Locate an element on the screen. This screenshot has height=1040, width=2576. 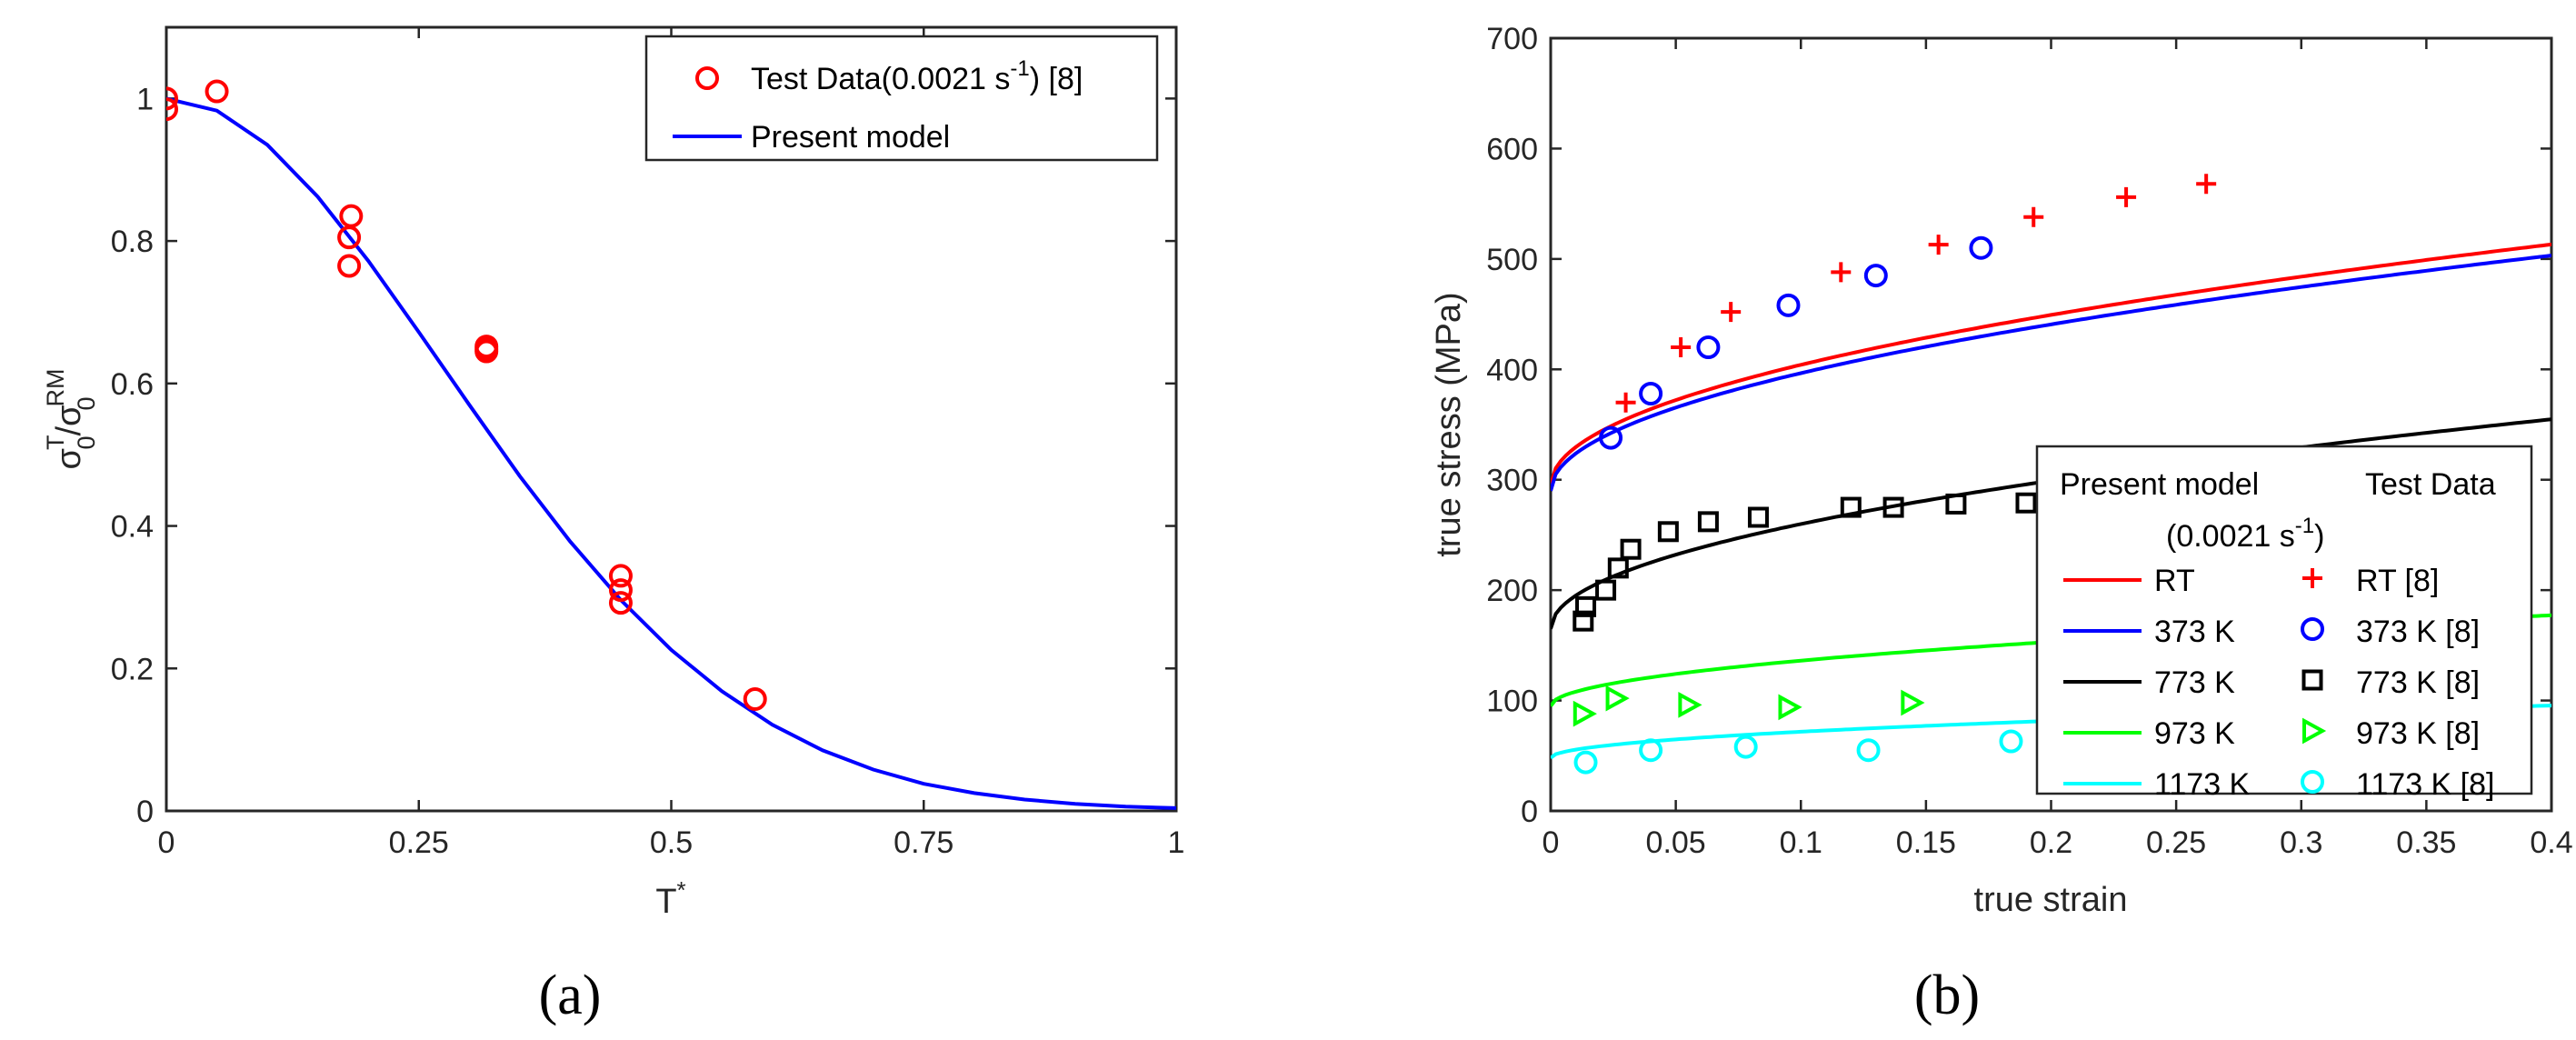
x-tick-label-b: 0.3 is located at coordinates (2301, 843).